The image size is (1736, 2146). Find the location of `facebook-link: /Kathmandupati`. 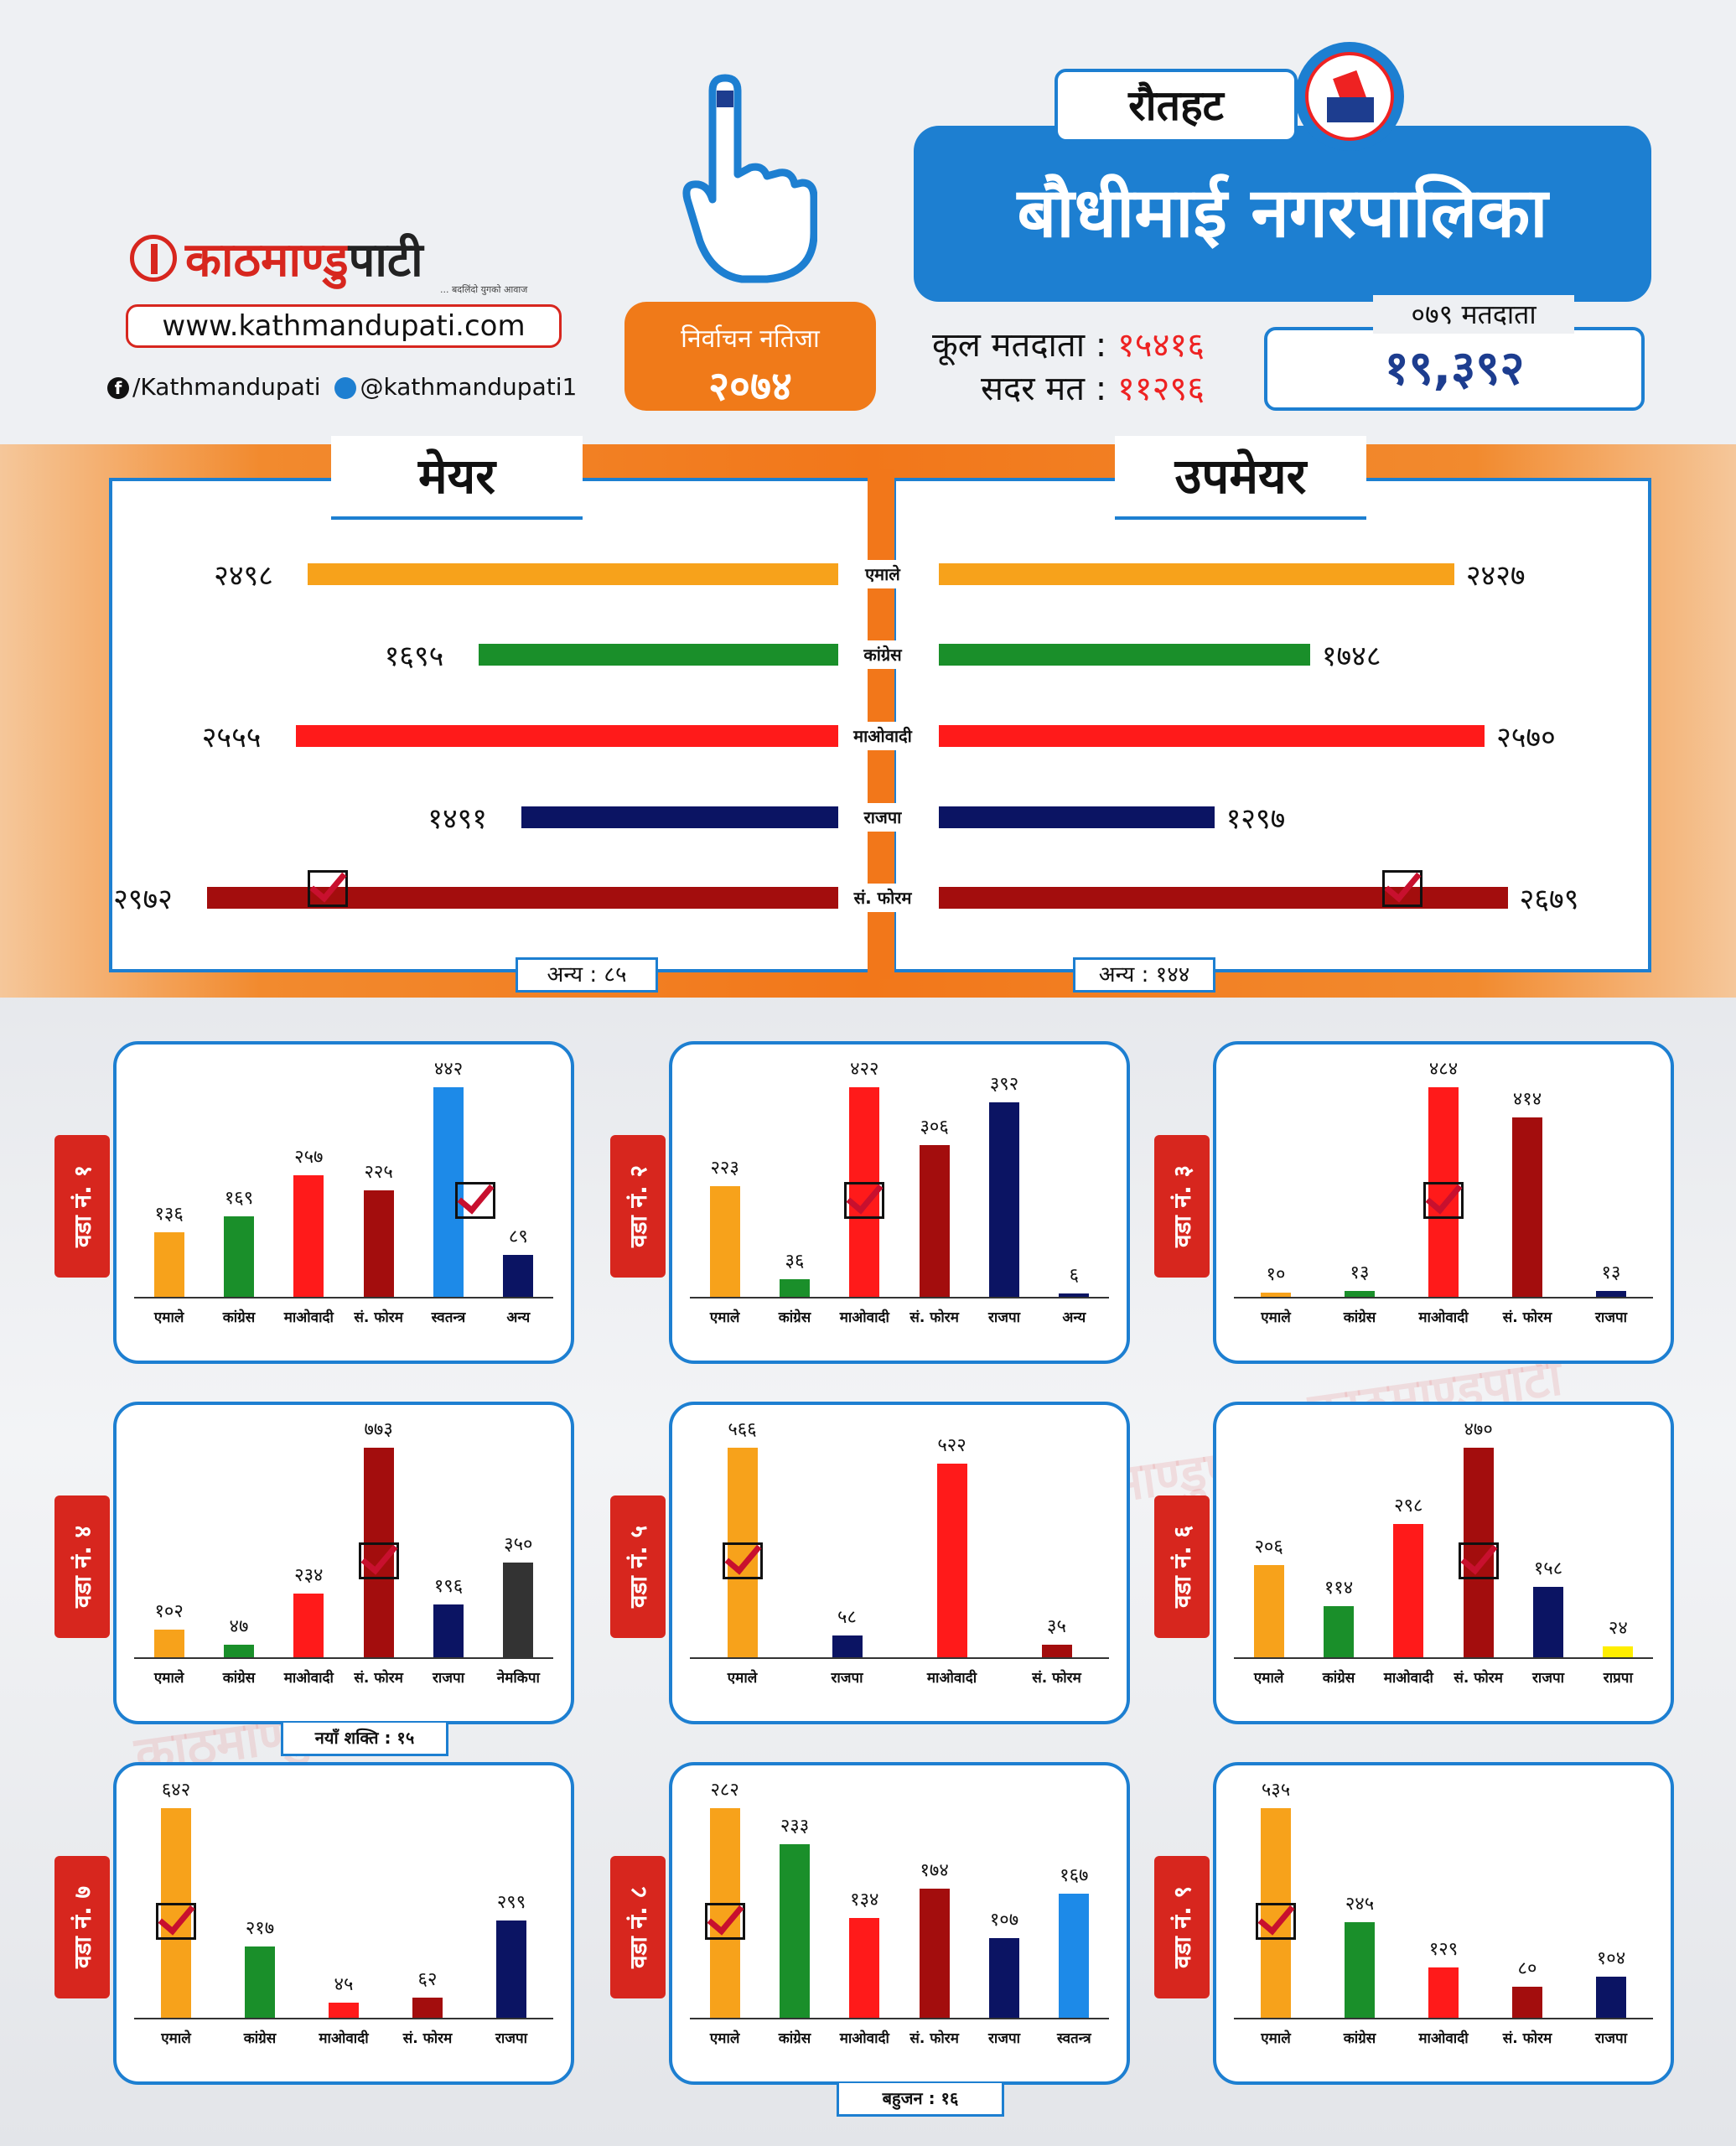

facebook-link: /Kathmandupati is located at coordinates (226, 387).